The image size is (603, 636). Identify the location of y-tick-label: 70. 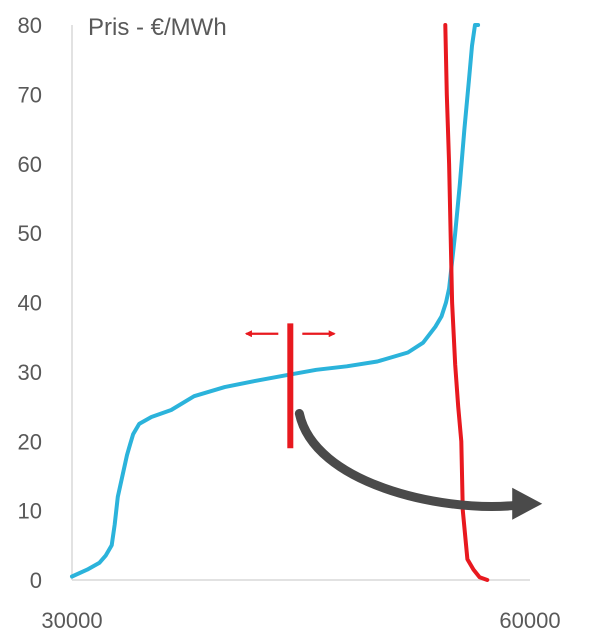
(30, 94).